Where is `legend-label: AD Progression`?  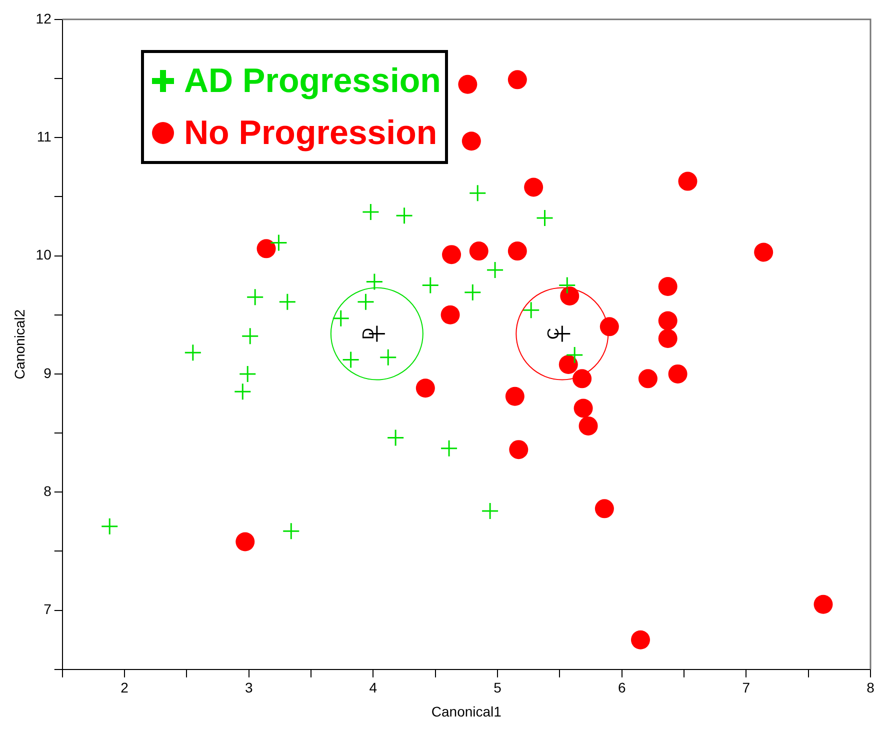 legend-label: AD Progression is located at coordinates (312, 81).